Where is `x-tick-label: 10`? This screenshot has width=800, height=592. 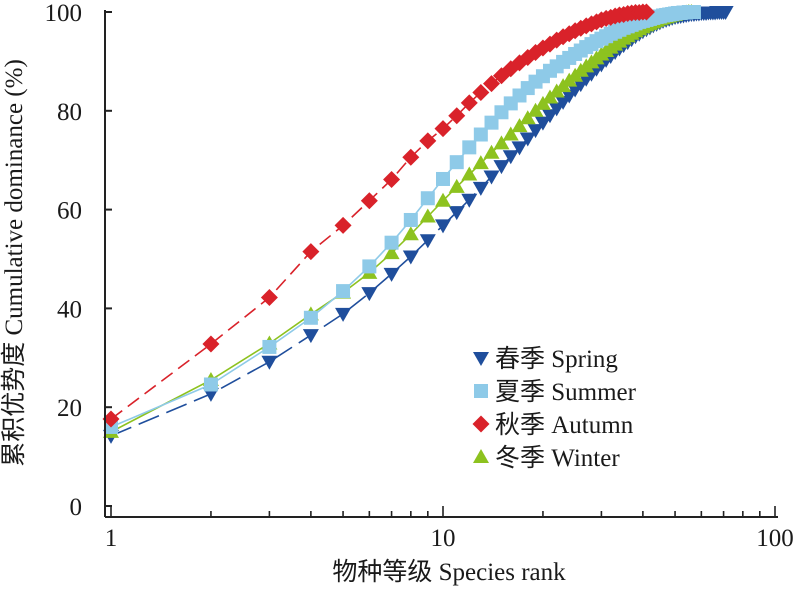 x-tick-label: 10 is located at coordinates (443, 538).